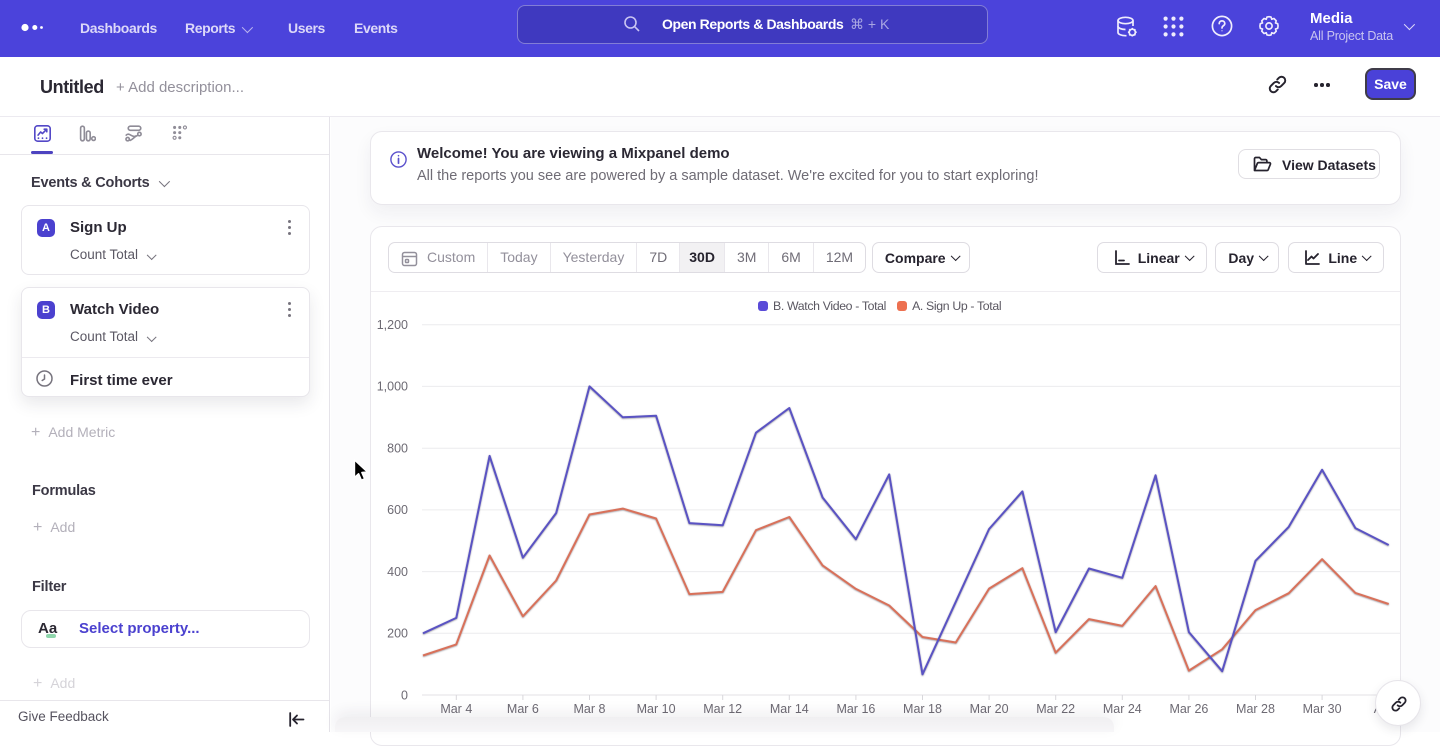  Describe the element at coordinates (989, 709) in the screenshot. I see `svg-text: Mar 20` at that location.